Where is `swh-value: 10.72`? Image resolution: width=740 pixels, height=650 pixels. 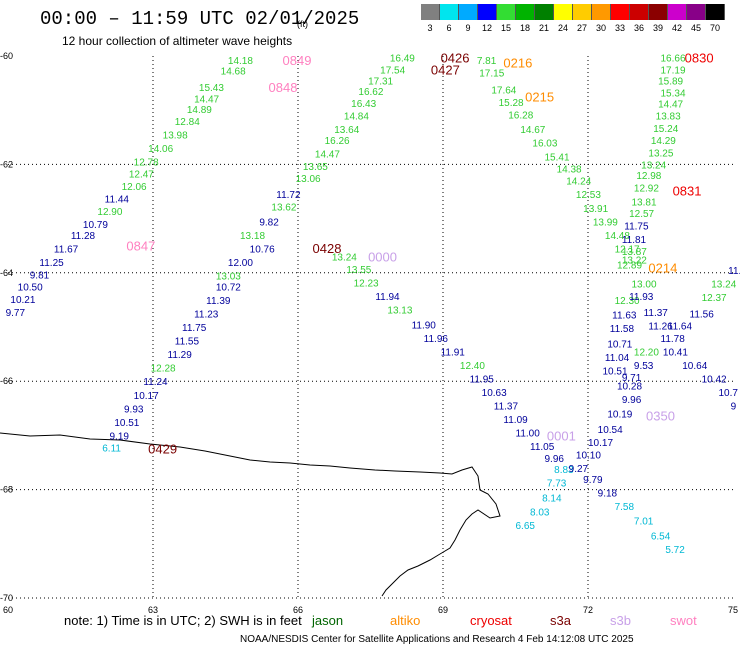
swh-value: 10.72 is located at coordinates (228, 287).